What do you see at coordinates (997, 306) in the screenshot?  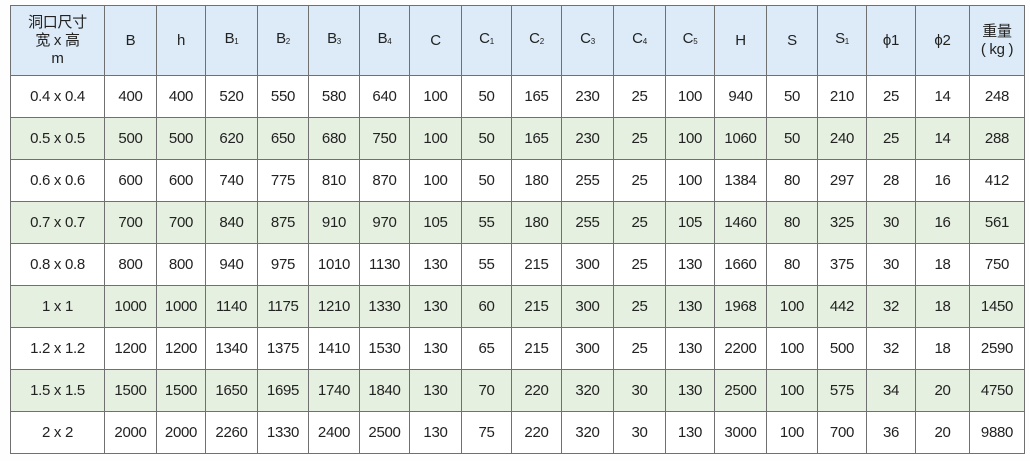 I see `table-cell: 1450` at bounding box center [997, 306].